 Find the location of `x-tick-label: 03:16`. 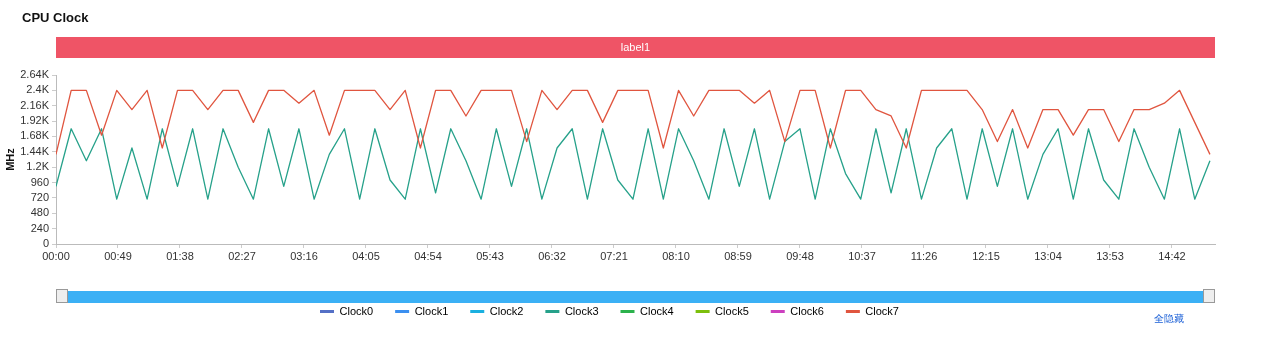

x-tick-label: 03:16 is located at coordinates (304, 255).